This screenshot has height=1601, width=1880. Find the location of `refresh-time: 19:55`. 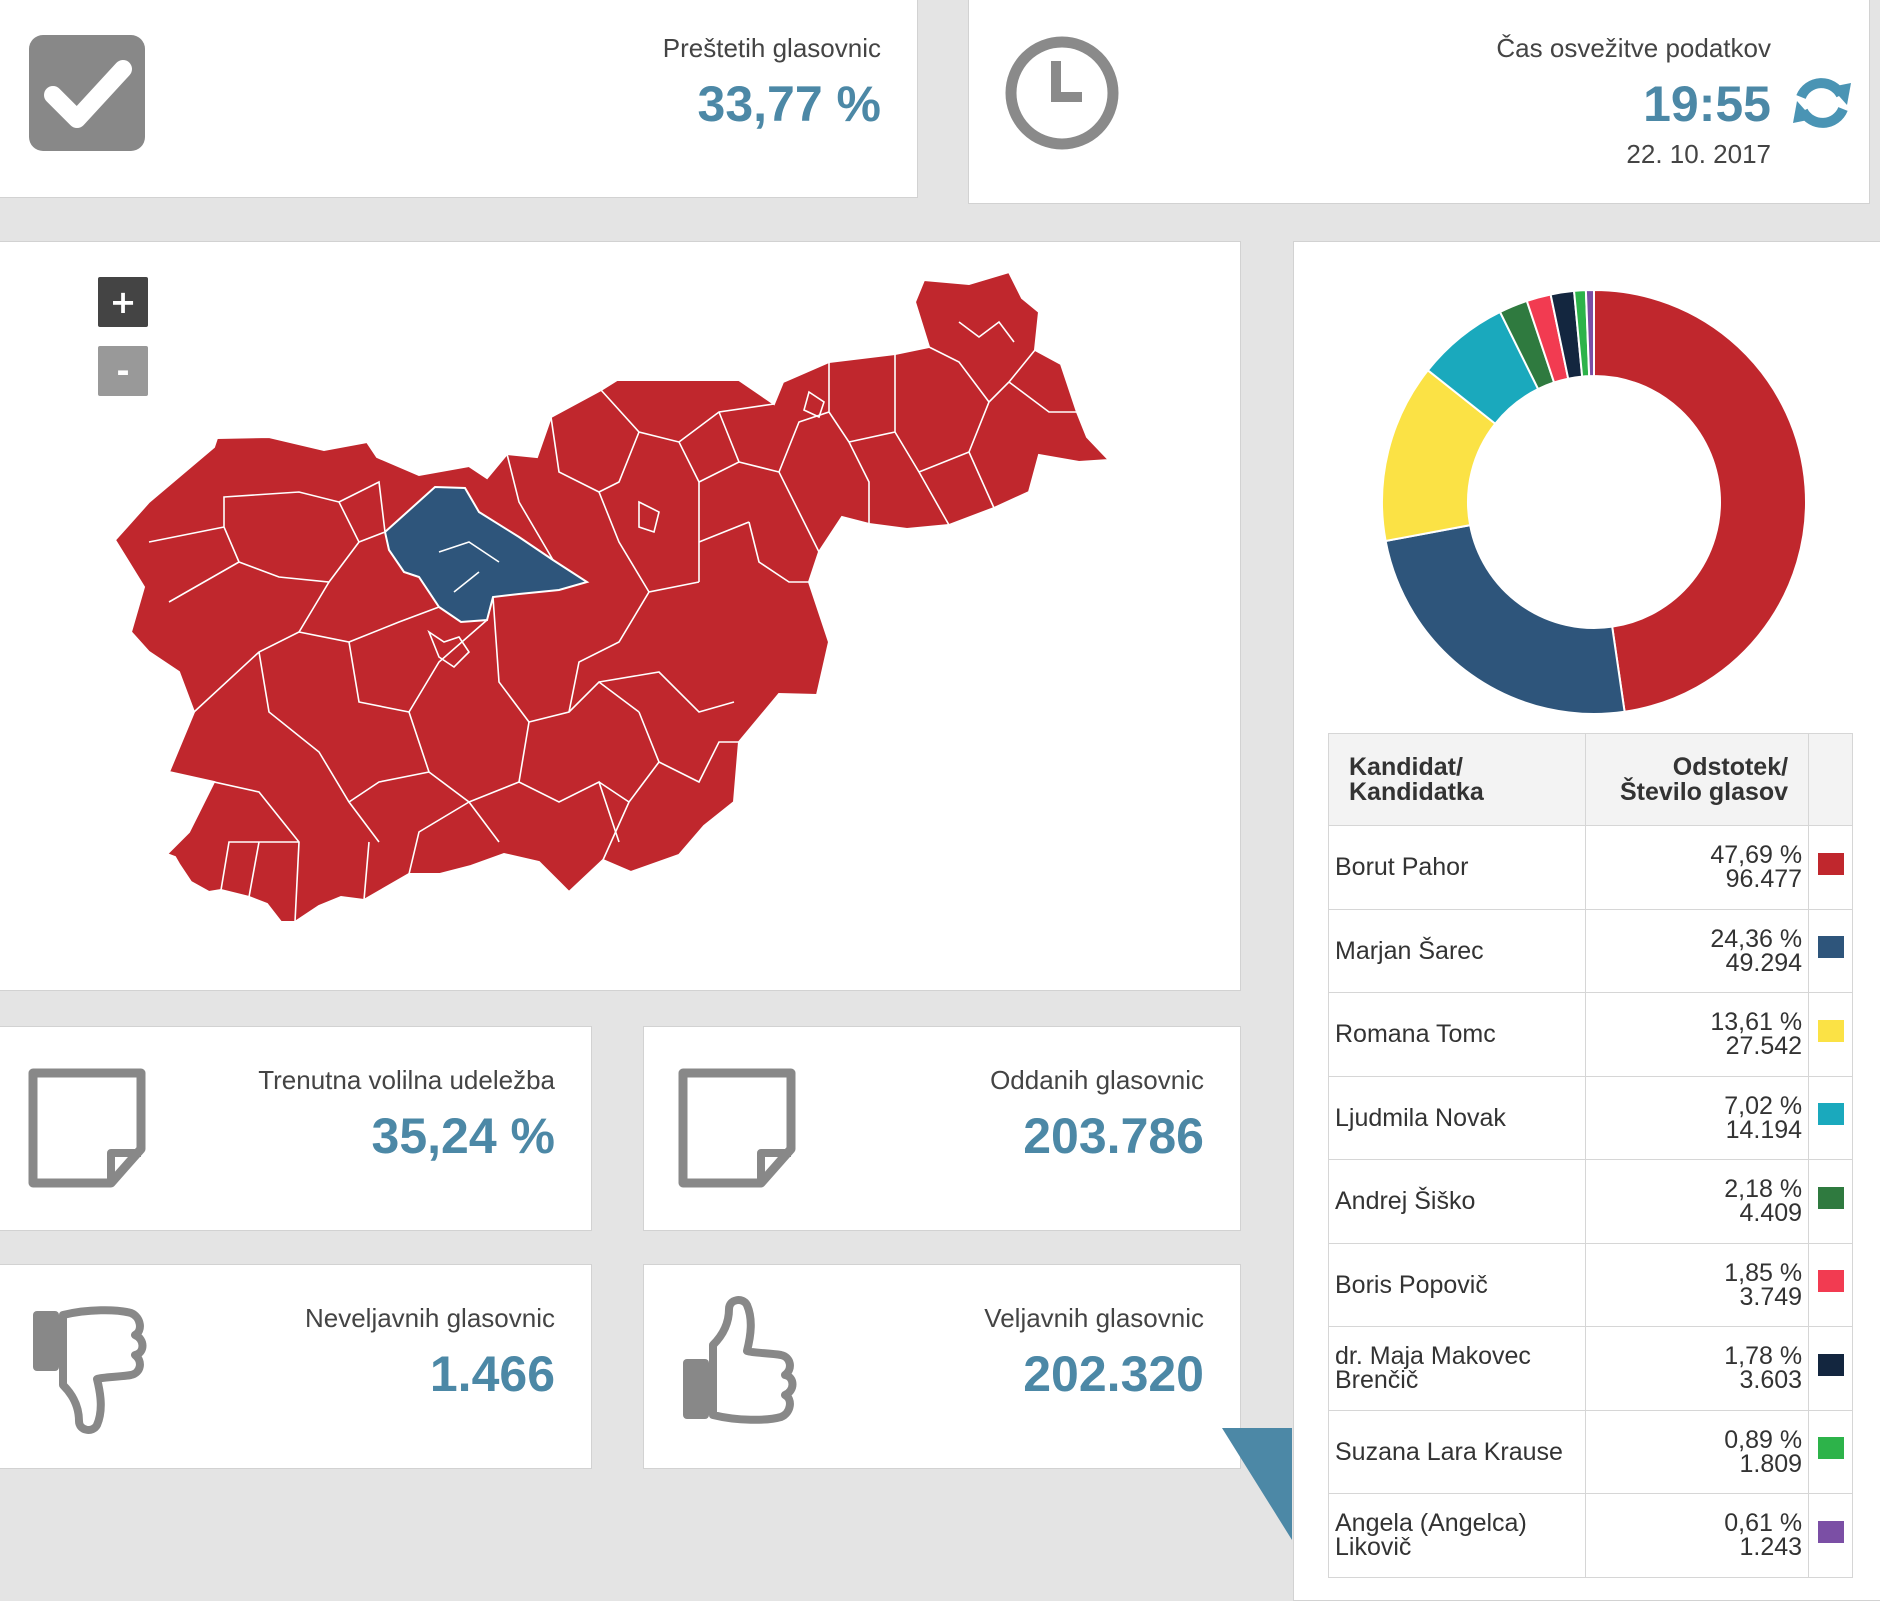

refresh-time: 19:55 is located at coordinates (1707, 104).